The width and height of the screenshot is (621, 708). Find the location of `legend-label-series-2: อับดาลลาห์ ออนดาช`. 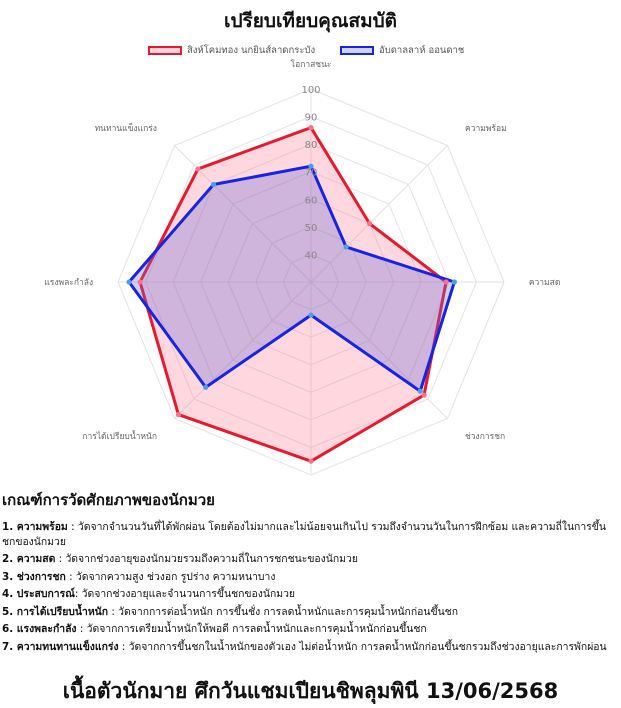

legend-label-series-2: อับดาลลาห์ ออนดาช is located at coordinates (422, 50).